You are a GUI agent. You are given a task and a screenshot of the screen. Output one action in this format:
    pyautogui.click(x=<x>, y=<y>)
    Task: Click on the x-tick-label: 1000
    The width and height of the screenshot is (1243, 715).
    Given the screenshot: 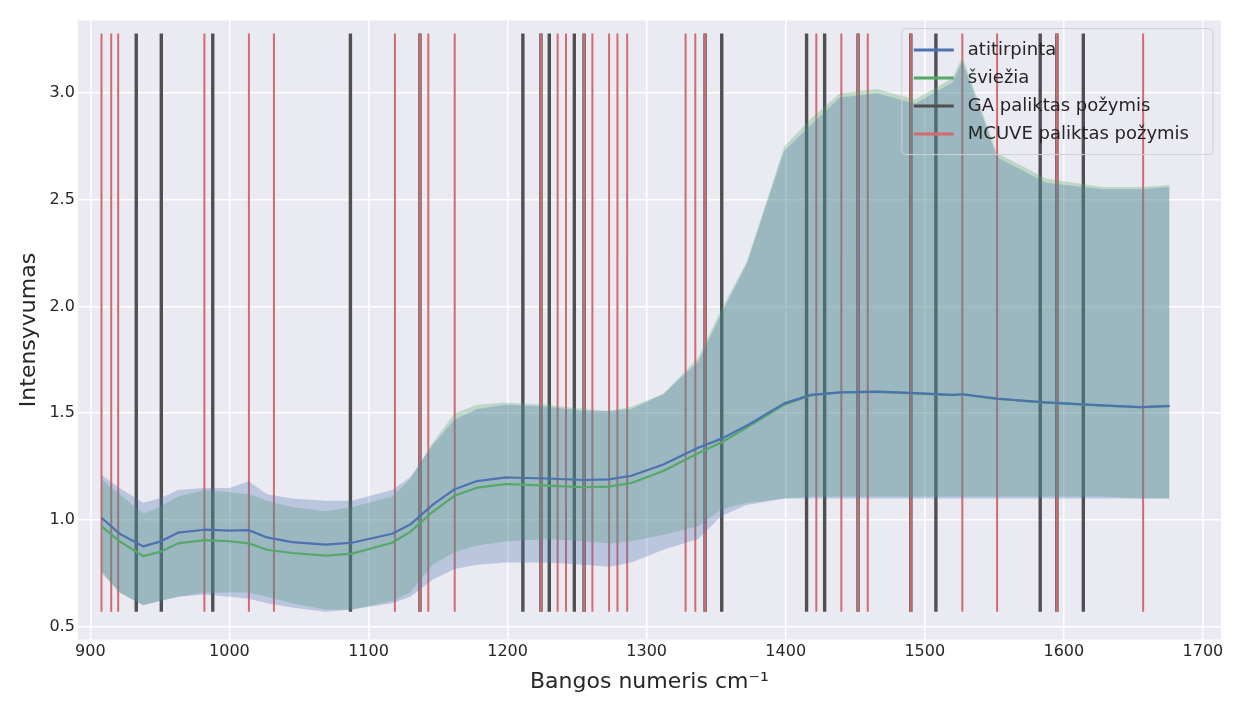 What is the action you would take?
    pyautogui.click(x=229, y=651)
    